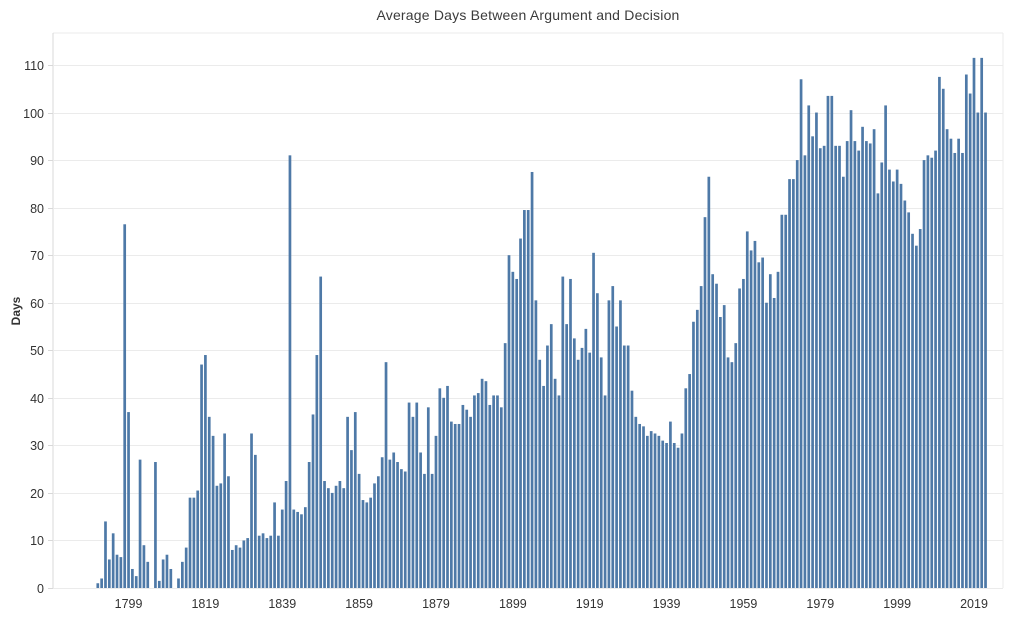  I want to click on bar-1947, so click(697, 448).